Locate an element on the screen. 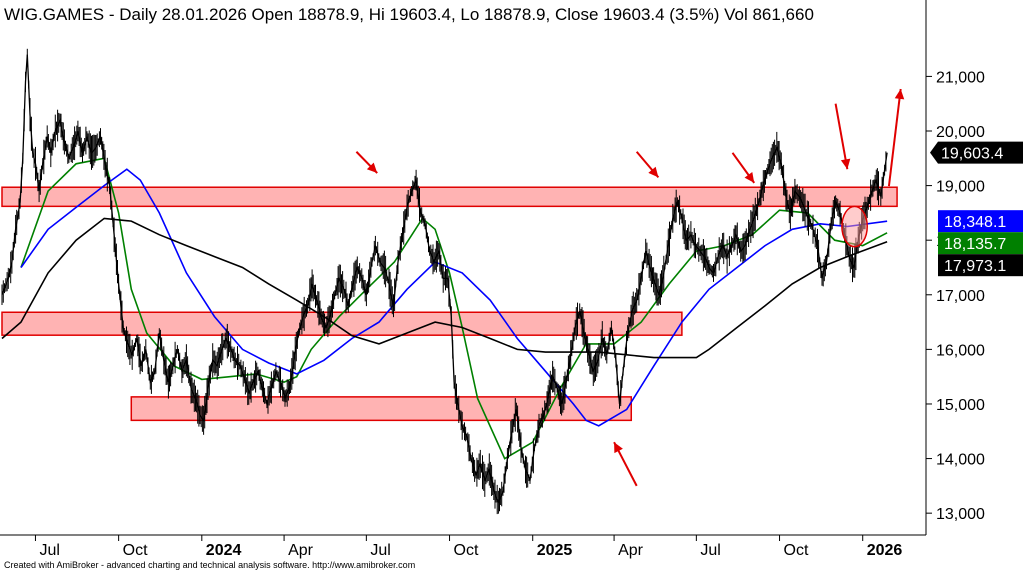 This screenshot has height=577, width=1023. y-tick-label: 20,000 is located at coordinates (960, 132).